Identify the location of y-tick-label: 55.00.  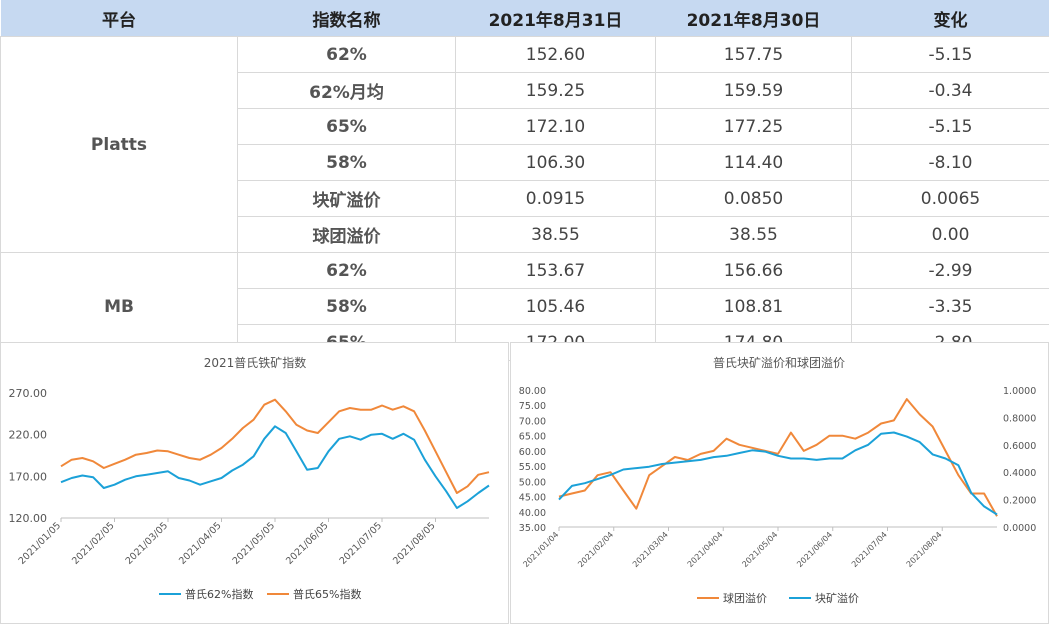
(532, 467).